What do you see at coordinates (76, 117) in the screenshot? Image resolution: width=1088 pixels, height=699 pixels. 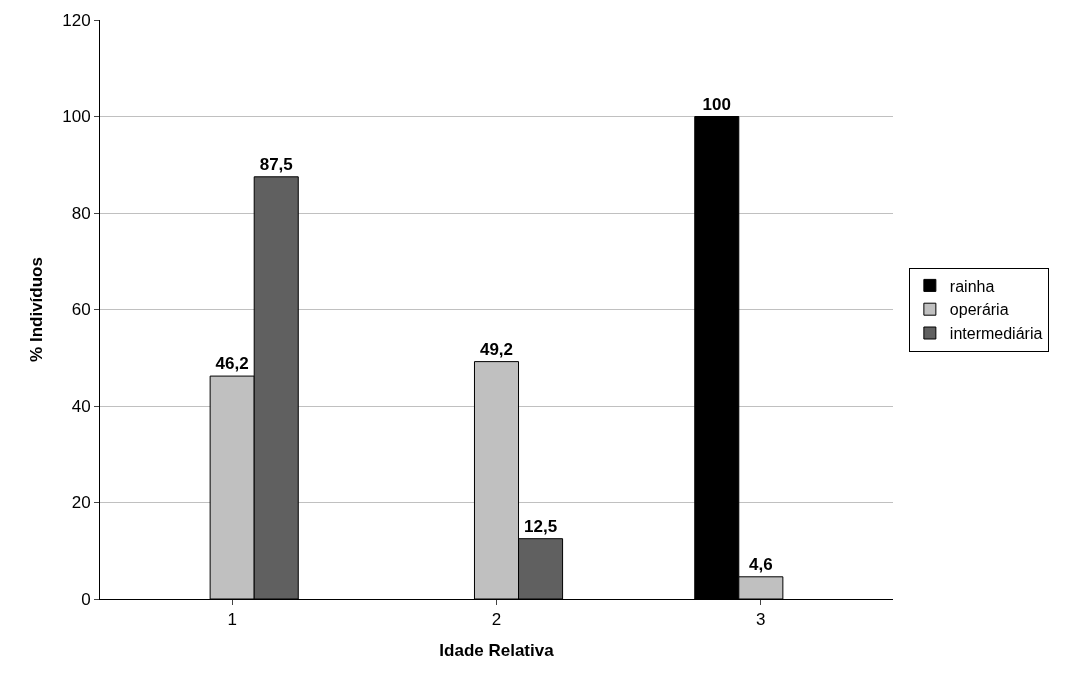 I see `y-tick-label: 100` at bounding box center [76, 117].